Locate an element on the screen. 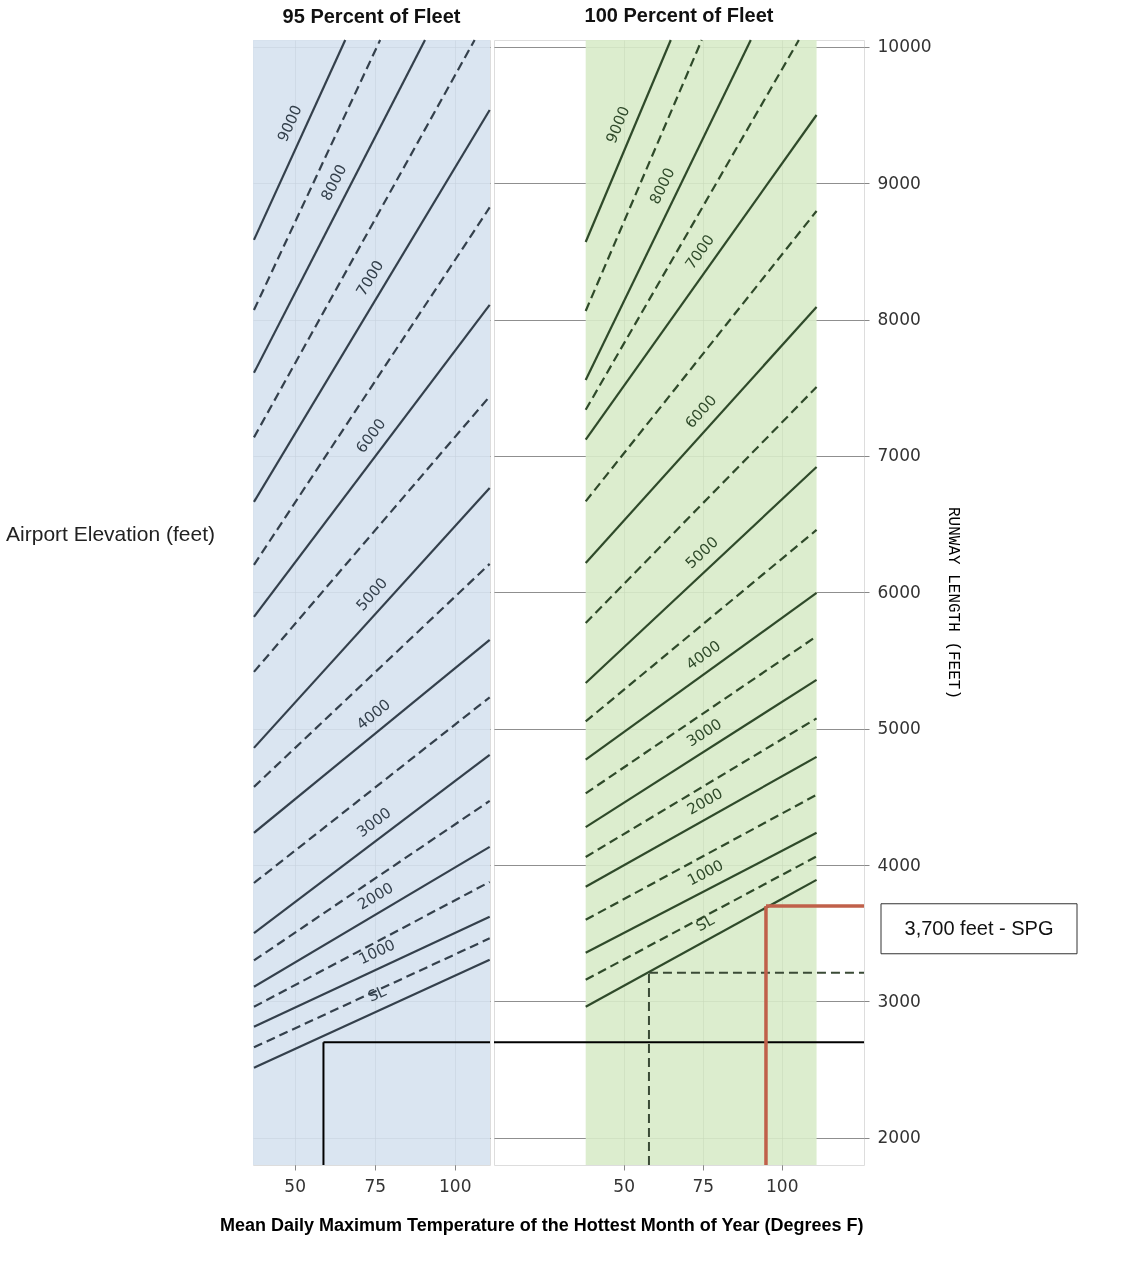 Image resolution: width=1148 pixels, height=1262 pixels. y-tick-label: 5000 is located at coordinates (899, 728).